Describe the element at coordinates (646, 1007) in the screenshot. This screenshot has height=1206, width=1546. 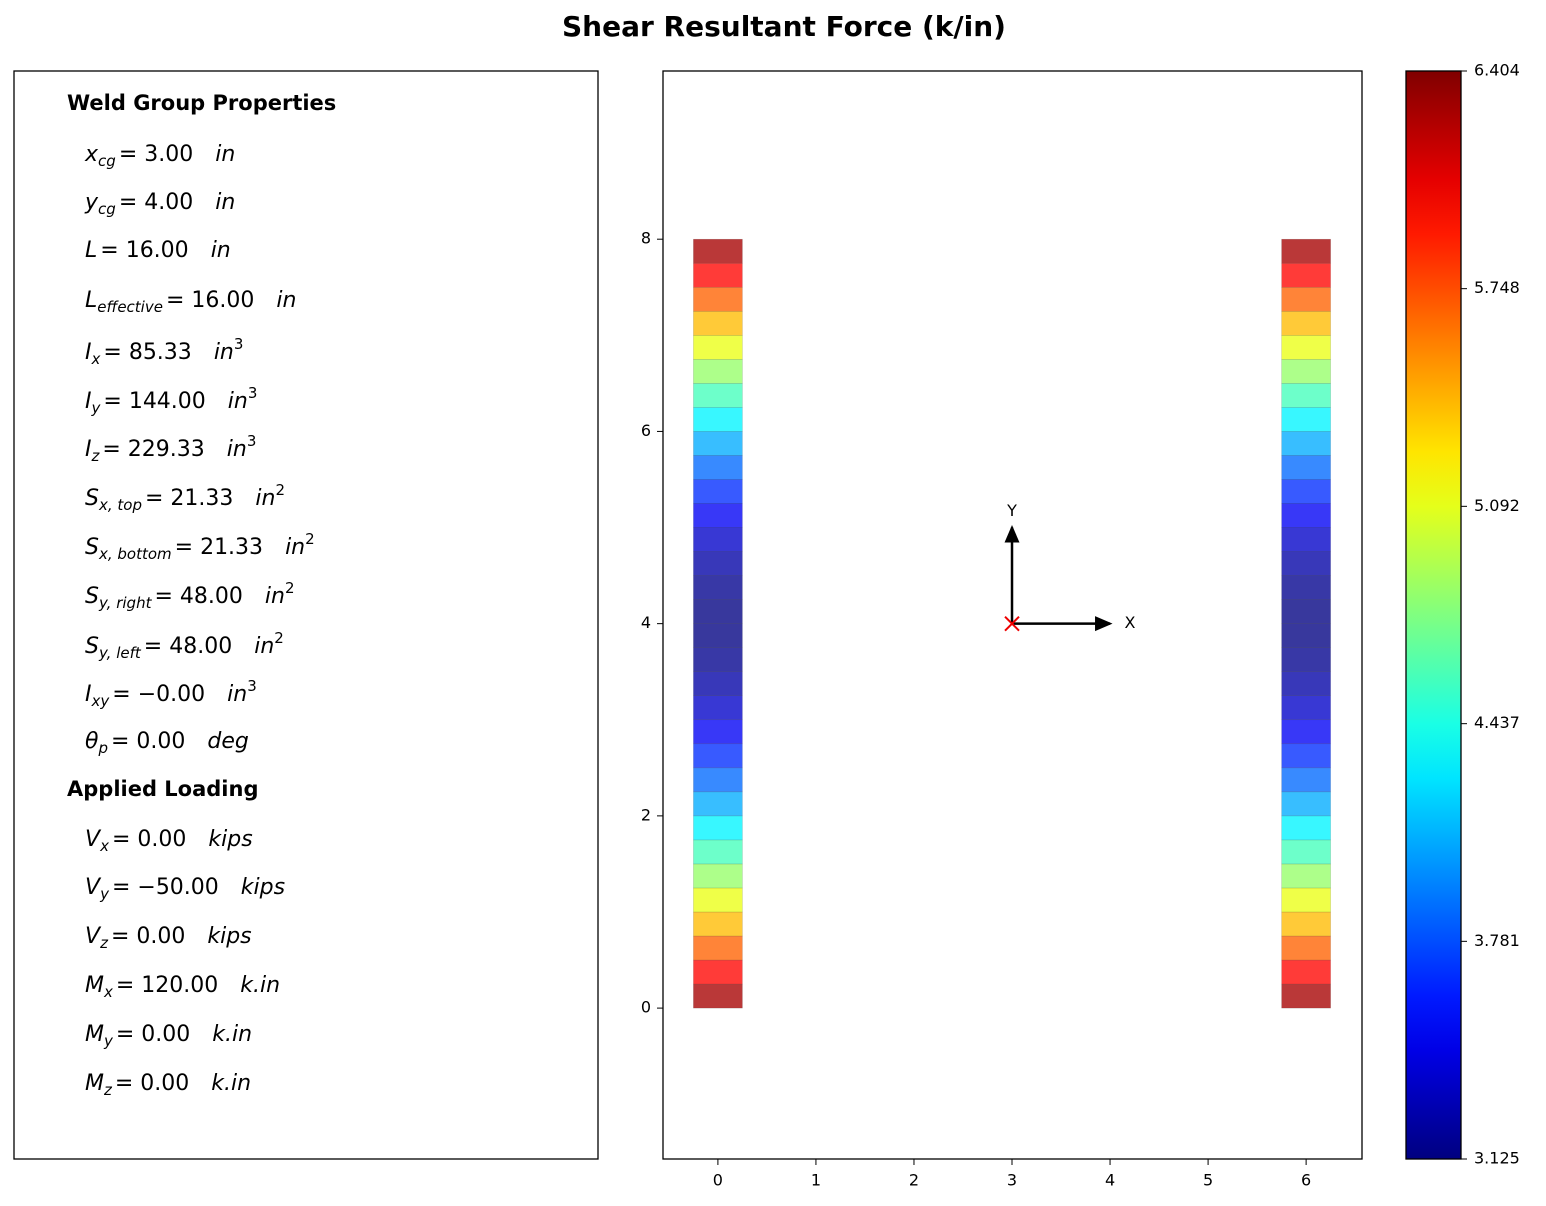
I see `y-tick-label: 0` at that location.